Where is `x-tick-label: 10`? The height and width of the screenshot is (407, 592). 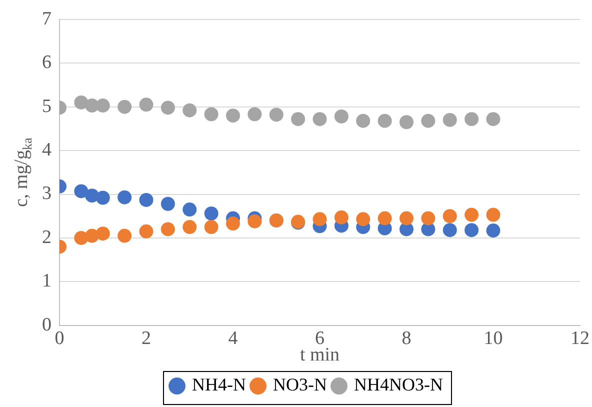 x-tick-label: 10 is located at coordinates (493, 338).